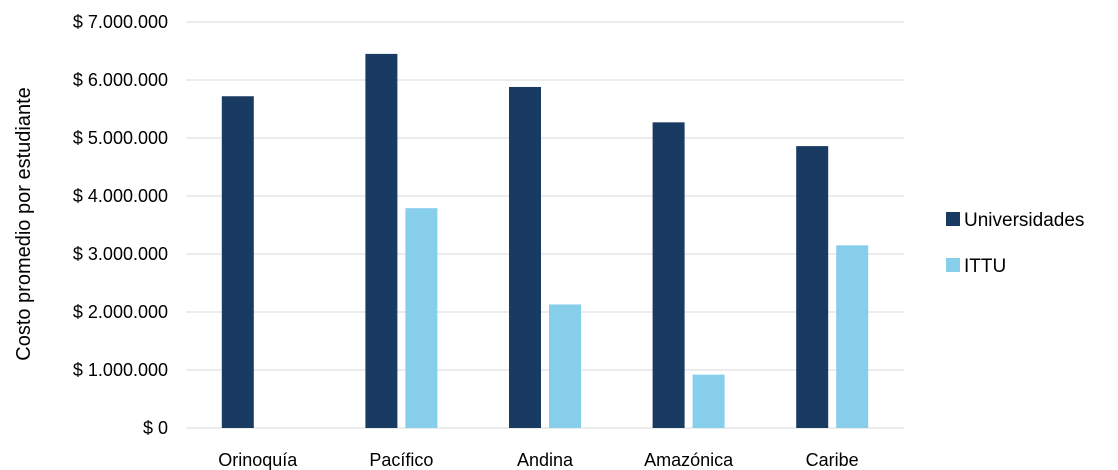 The width and height of the screenshot is (1118, 470). What do you see at coordinates (237, 262) in the screenshot?
I see `bar-universidades-orinoquía` at bounding box center [237, 262].